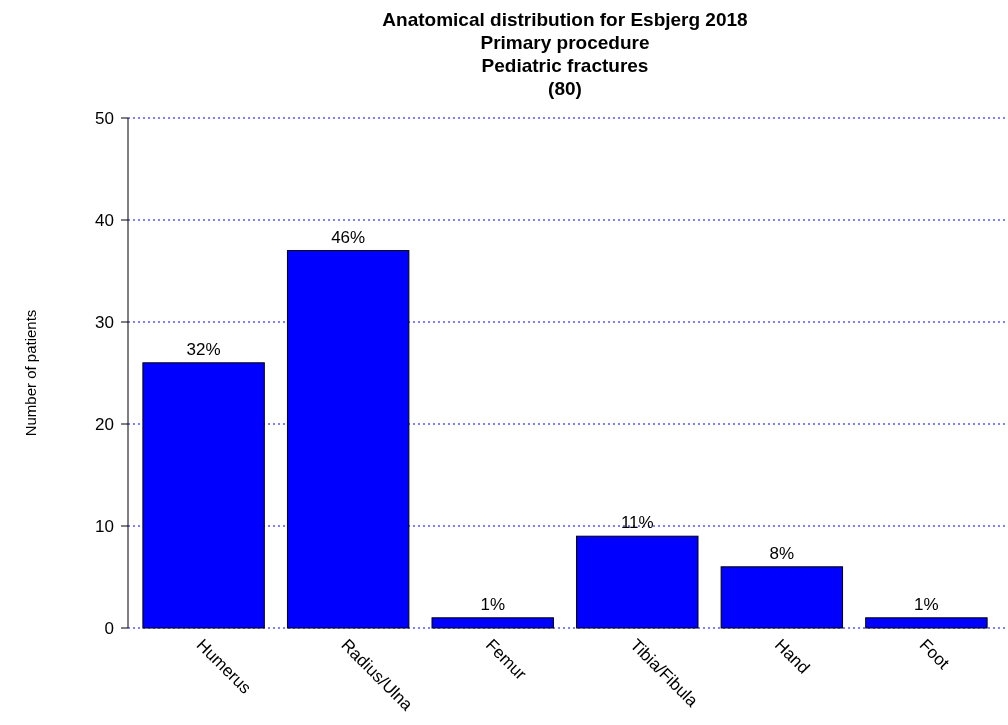 Image resolution: width=1008 pixels, height=725 pixels. What do you see at coordinates (104, 526) in the screenshot?
I see `y-tick-label: 10` at bounding box center [104, 526].